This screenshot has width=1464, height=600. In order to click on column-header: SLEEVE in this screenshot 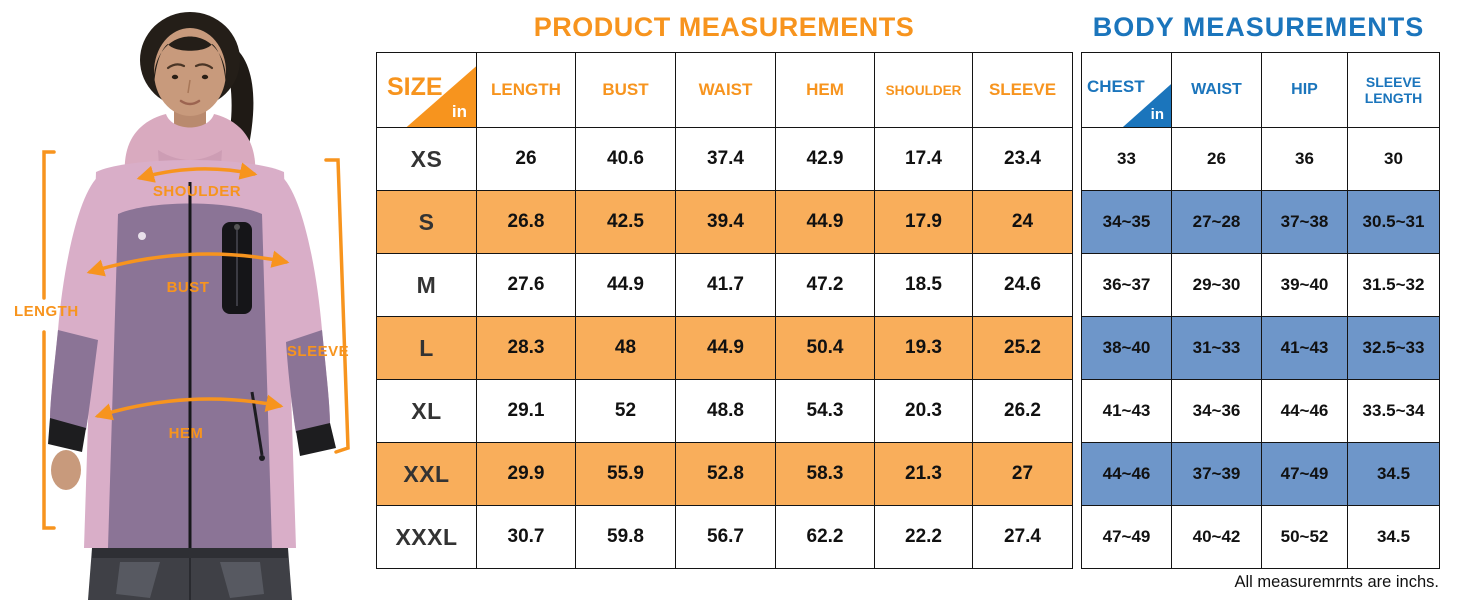, I will do `click(1022, 90)`.